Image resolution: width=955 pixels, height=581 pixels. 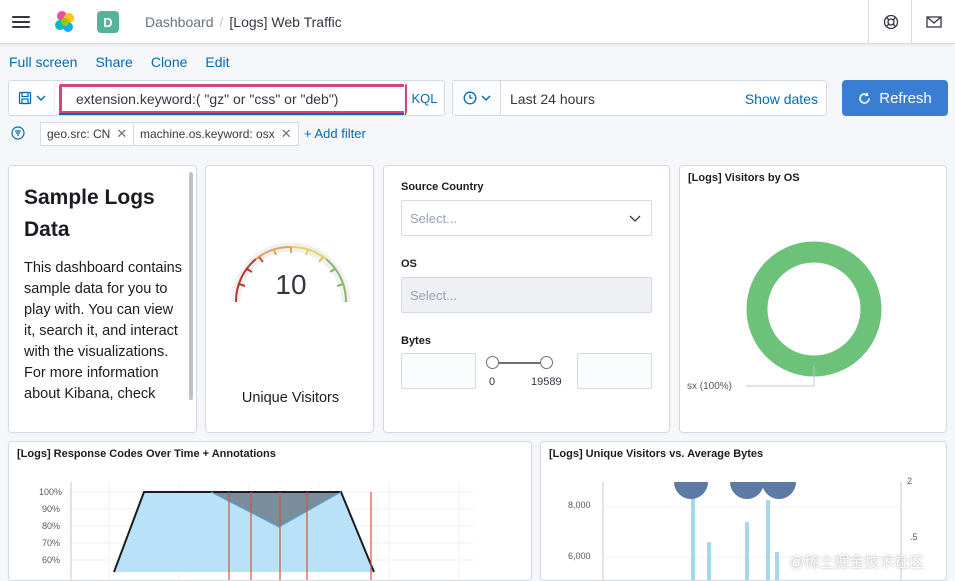 What do you see at coordinates (290, 398) in the screenshot?
I see `gauge-label: Unique Visitors` at bounding box center [290, 398].